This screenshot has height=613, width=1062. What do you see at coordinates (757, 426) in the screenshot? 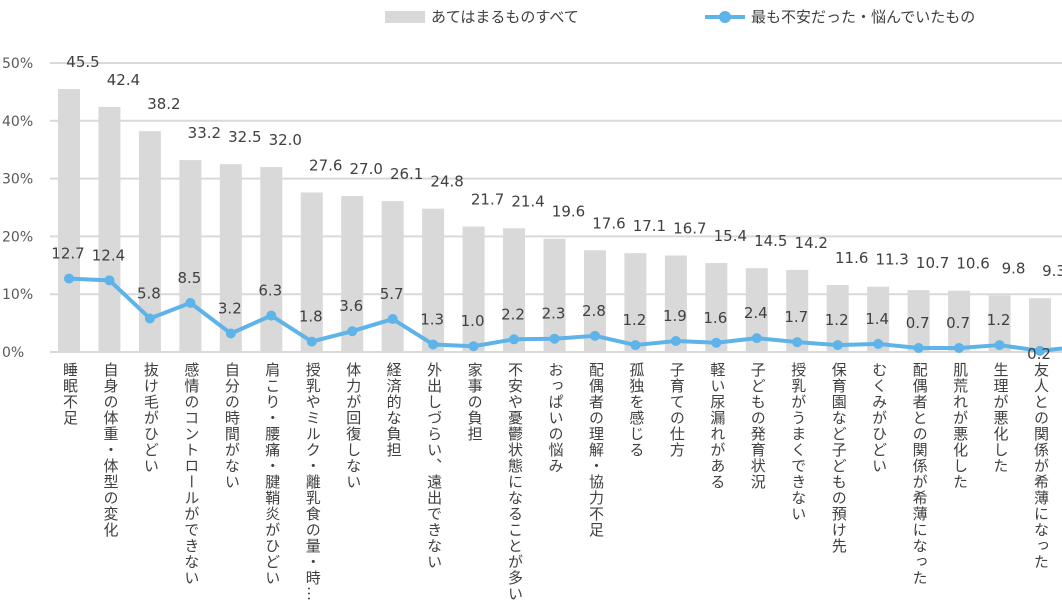
I see `category-label: 子どもの発育状況` at bounding box center [757, 426].